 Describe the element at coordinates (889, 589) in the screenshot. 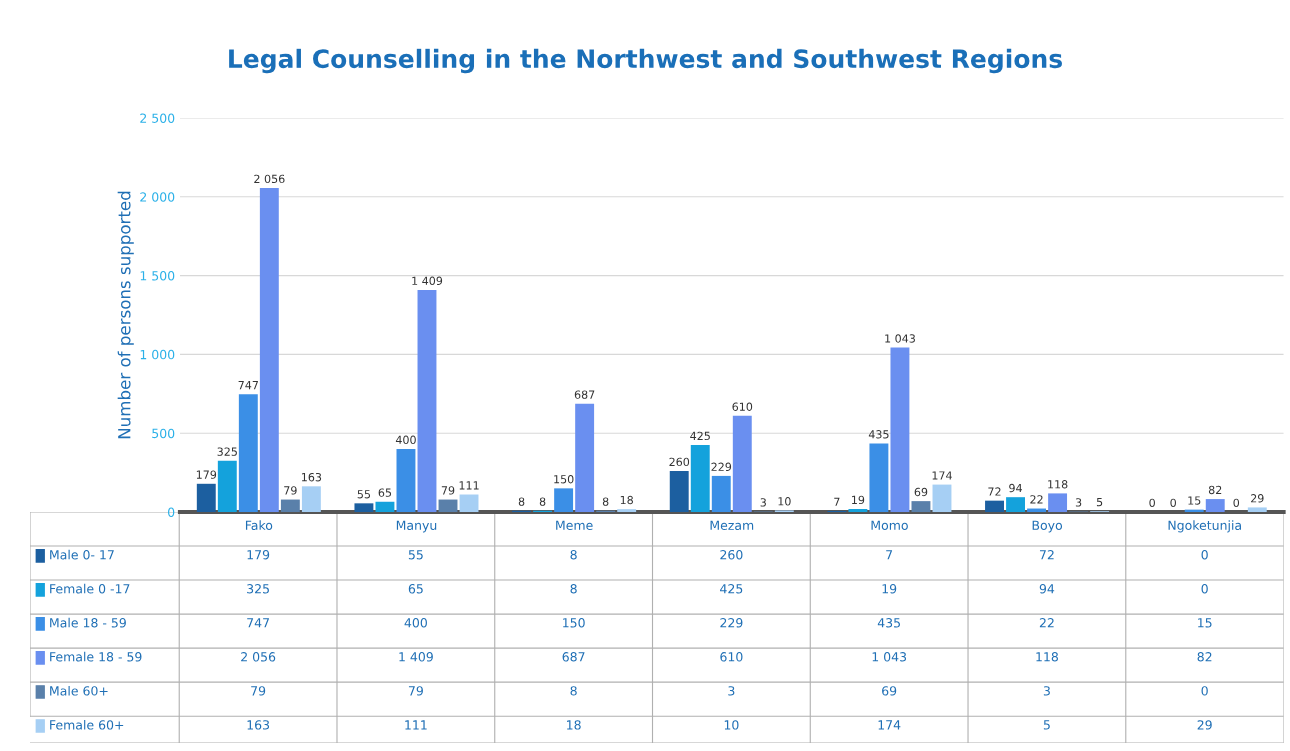

I see `data-label: 19` at that location.